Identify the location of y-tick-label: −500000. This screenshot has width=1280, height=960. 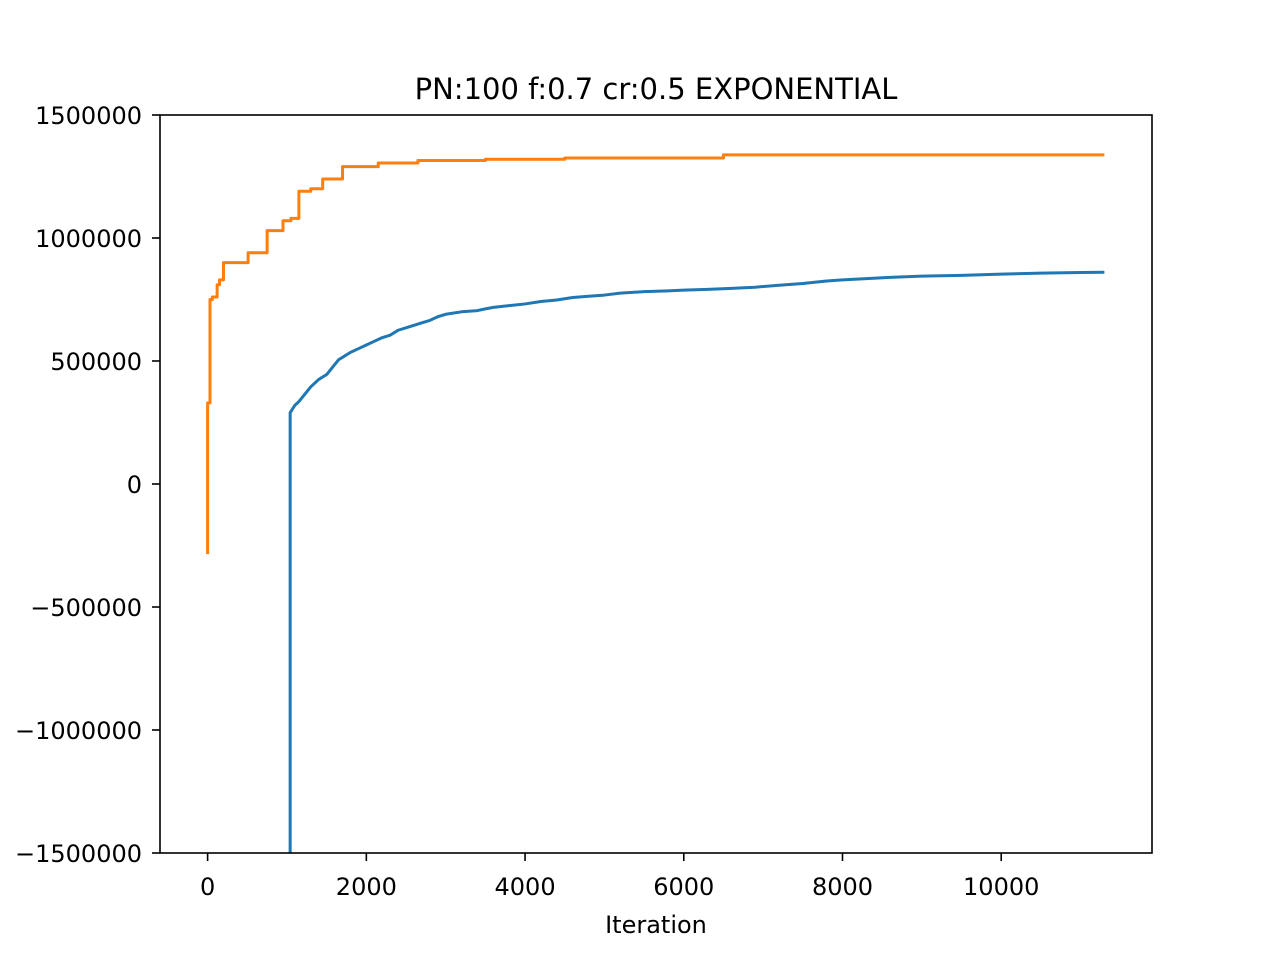
(86, 608).